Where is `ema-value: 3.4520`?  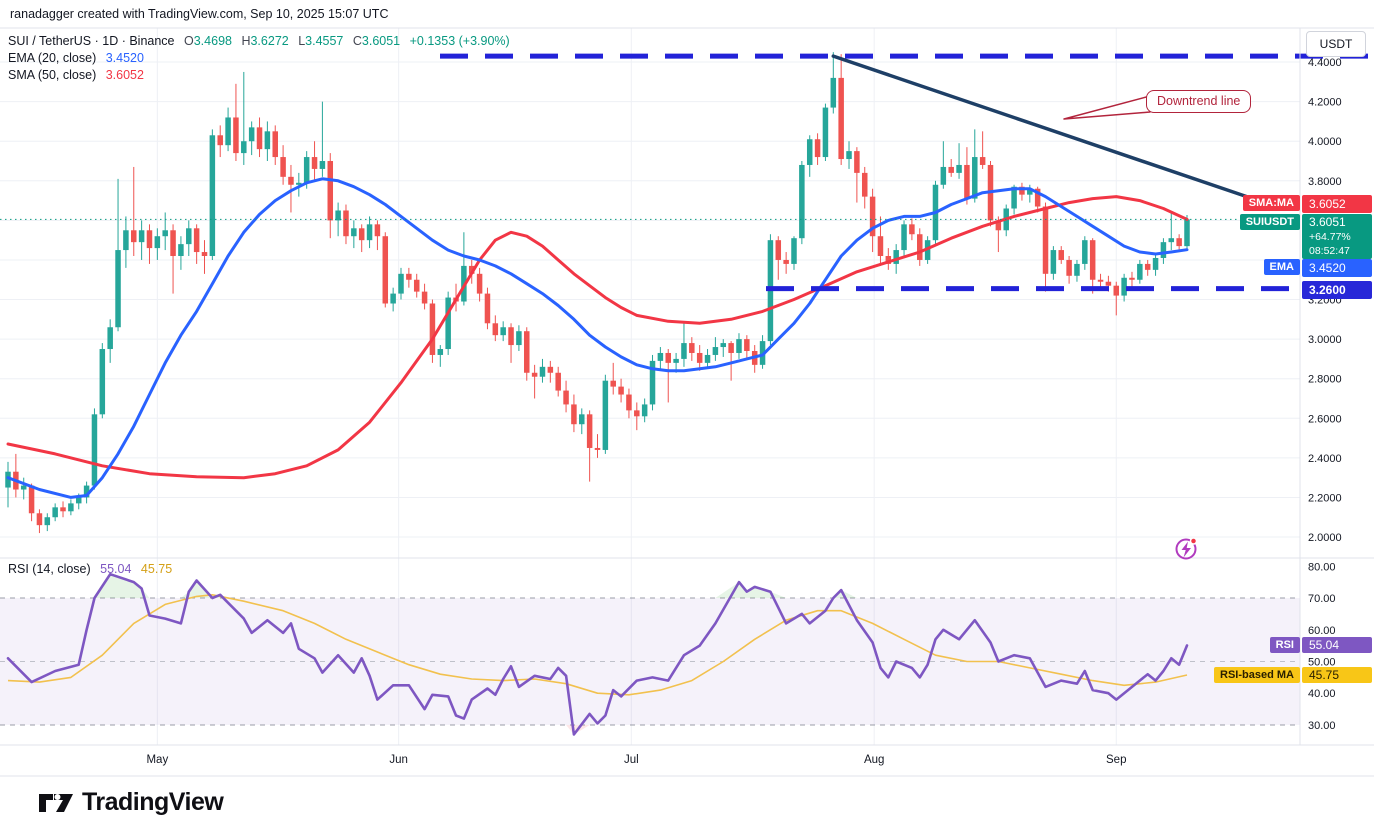
ema-value: 3.4520 is located at coordinates (124, 58).